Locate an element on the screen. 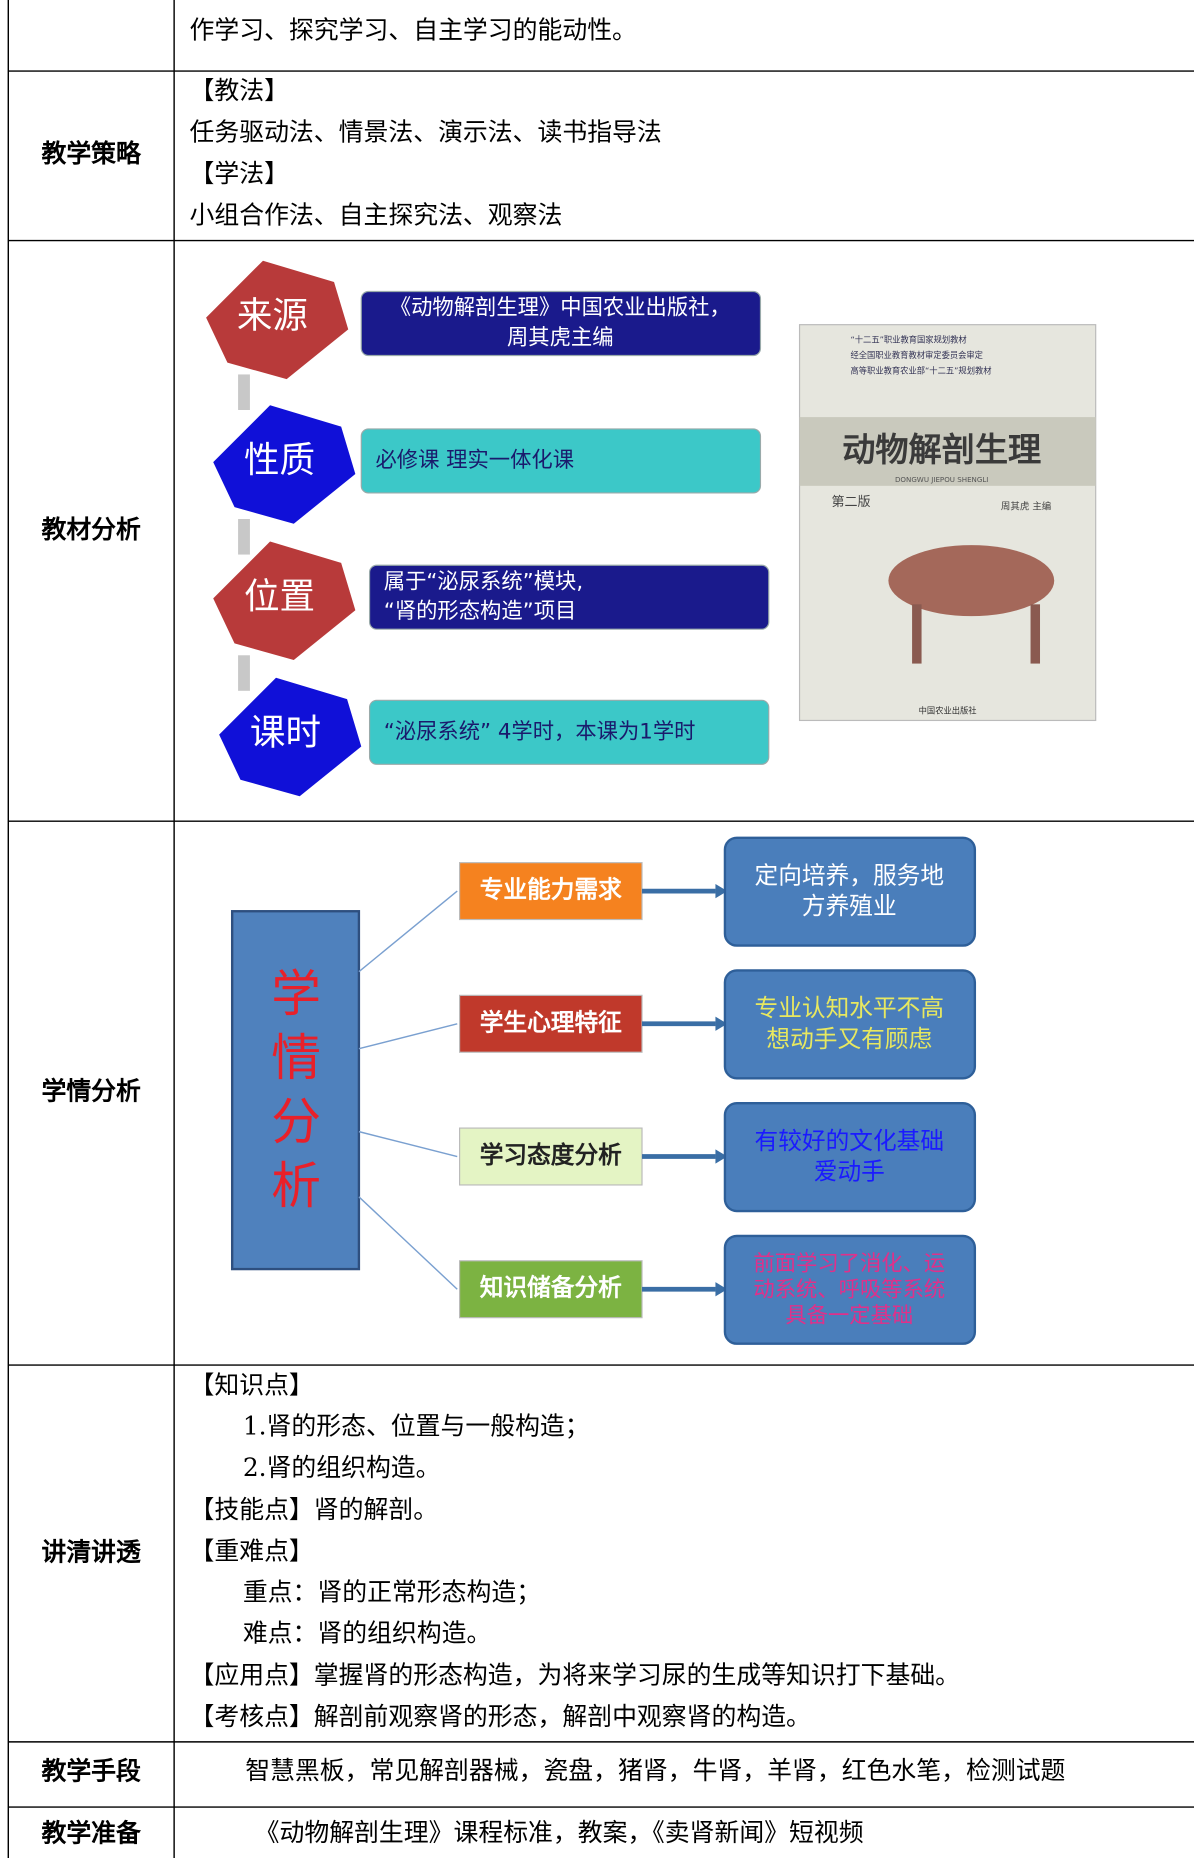  detail-text: 爱动手 is located at coordinates (849, 1172).